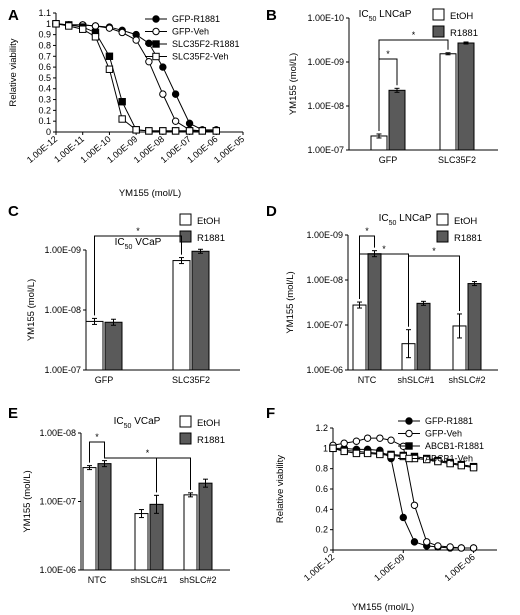 This screenshot has height=615, width=520. I want to click on chart-title: IC50 LNCaP, so click(385, 16).